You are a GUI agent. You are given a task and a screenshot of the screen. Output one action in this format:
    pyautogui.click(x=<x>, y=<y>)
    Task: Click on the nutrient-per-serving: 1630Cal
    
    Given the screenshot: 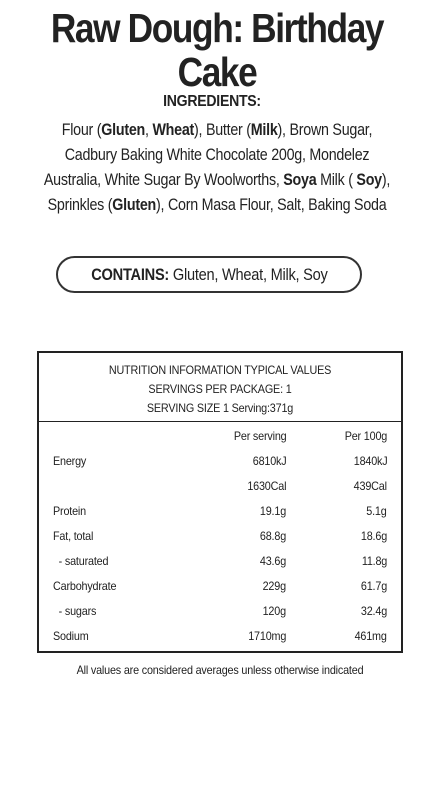 What is the action you would take?
    pyautogui.click(x=266, y=486)
    